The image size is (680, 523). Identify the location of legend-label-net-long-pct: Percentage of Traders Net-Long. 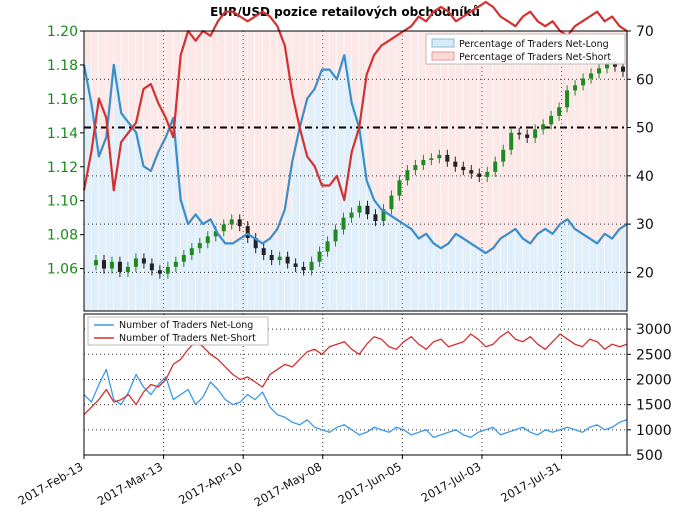
(534, 44).